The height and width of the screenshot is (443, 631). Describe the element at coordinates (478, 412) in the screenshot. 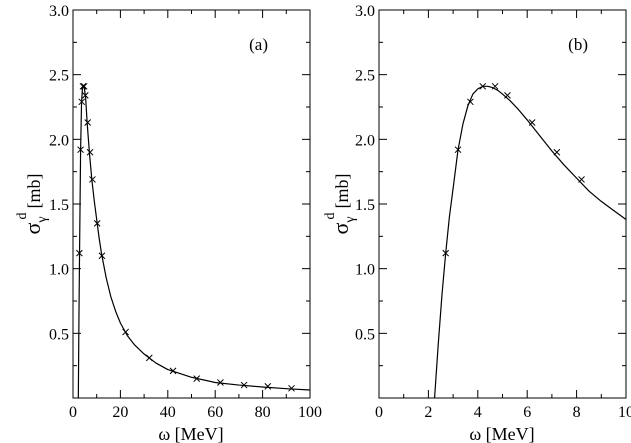

I see `x-tick-label: 4` at that location.